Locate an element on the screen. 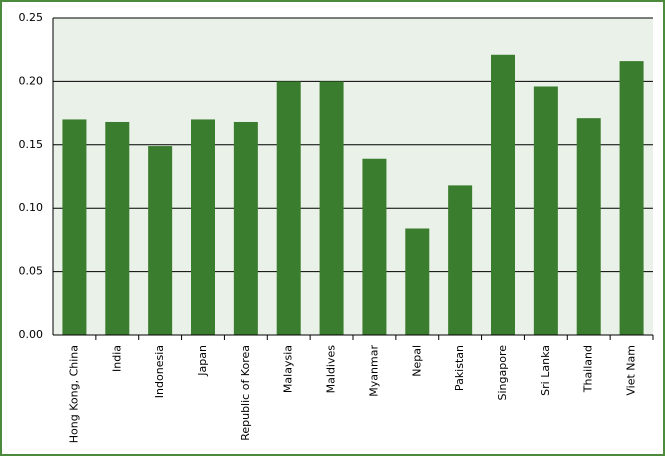 The height and width of the screenshot is (456, 665). x-tick-label: Viet Nam is located at coordinates (631, 370).